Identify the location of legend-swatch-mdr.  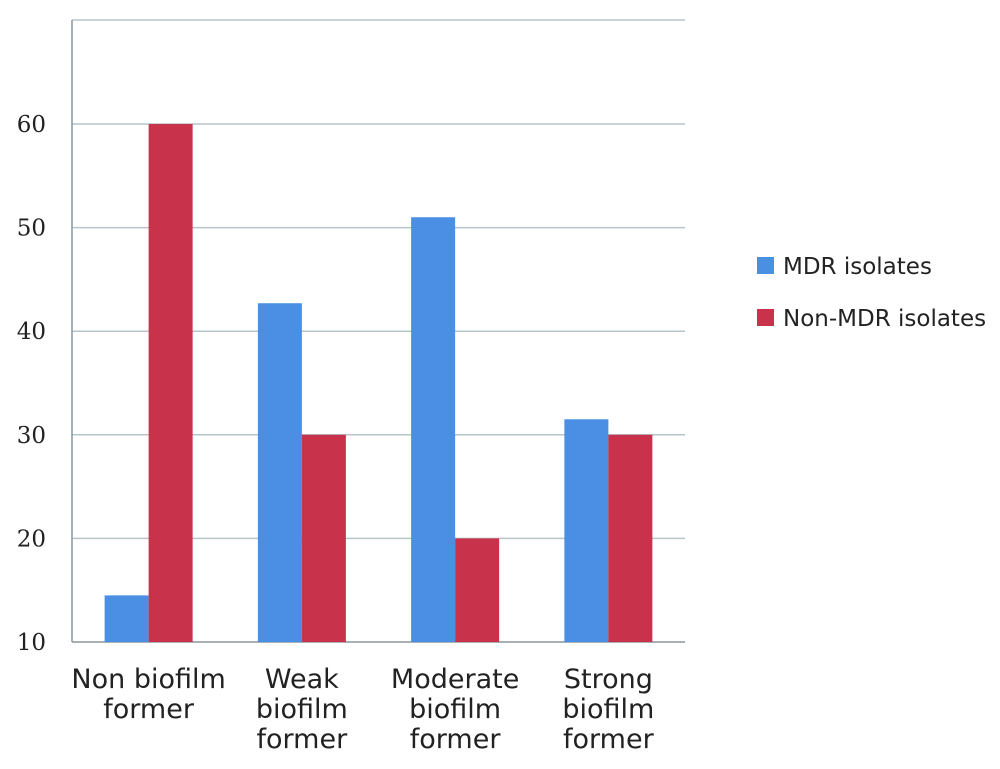
(765, 265).